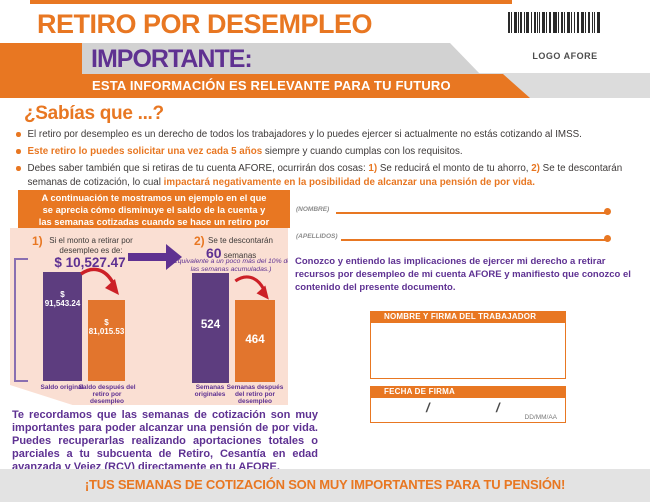 The width and height of the screenshot is (650, 502). I want to click on importante-banner: IMPORTANTE:, so click(281, 58).